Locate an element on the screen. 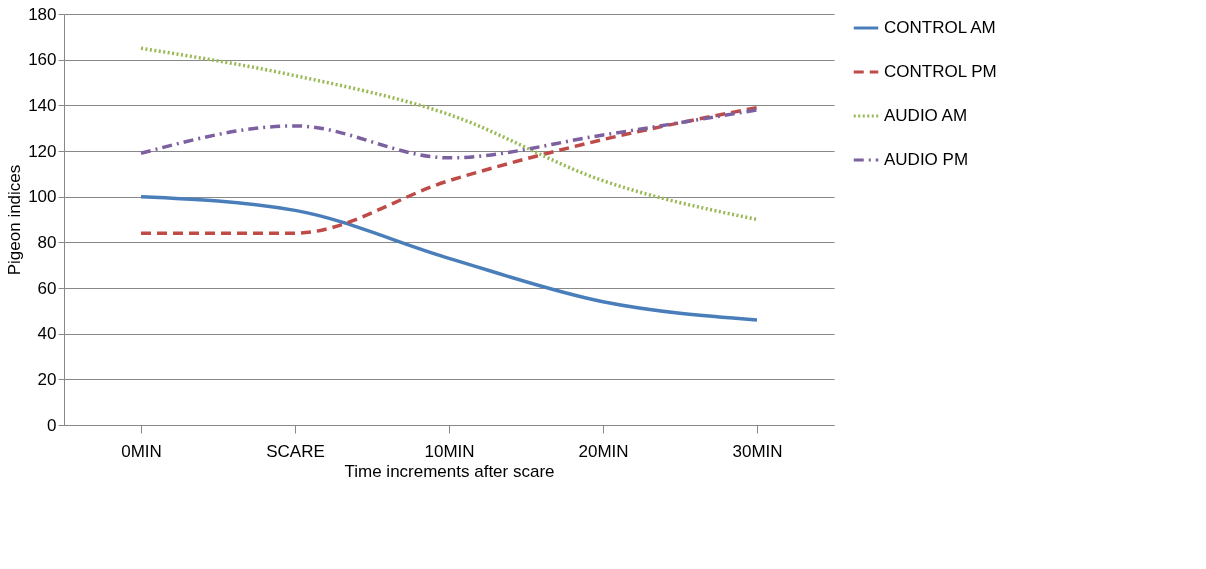  legend-label: AUDIO PM is located at coordinates (926, 159).